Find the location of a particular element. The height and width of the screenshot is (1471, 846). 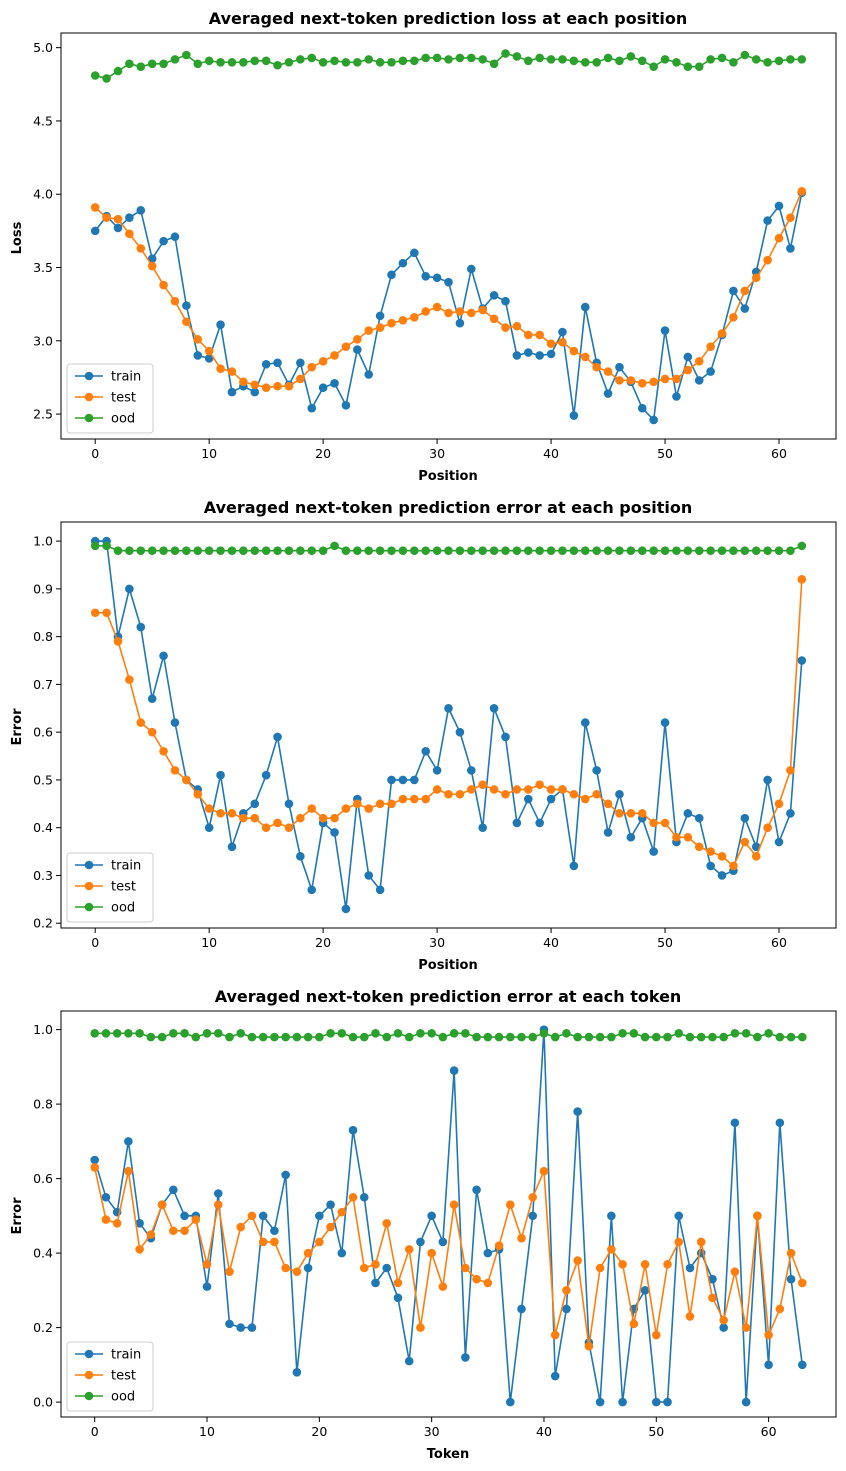

x-tick-label: 30 is located at coordinates (437, 942).